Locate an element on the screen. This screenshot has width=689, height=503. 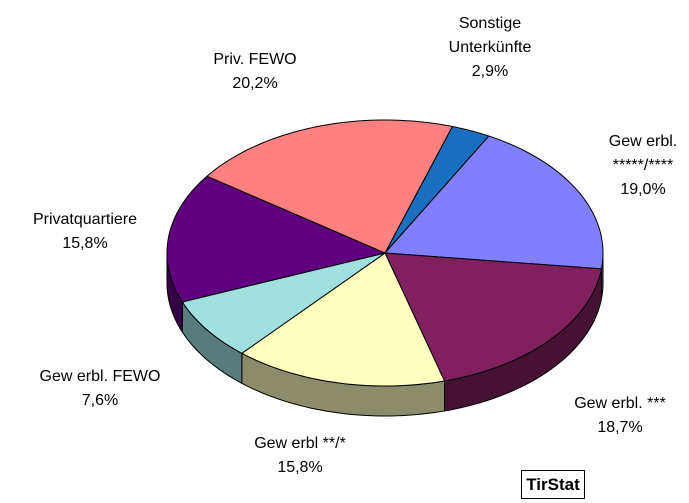
slice-name: Priv. FEWO is located at coordinates (255, 59).